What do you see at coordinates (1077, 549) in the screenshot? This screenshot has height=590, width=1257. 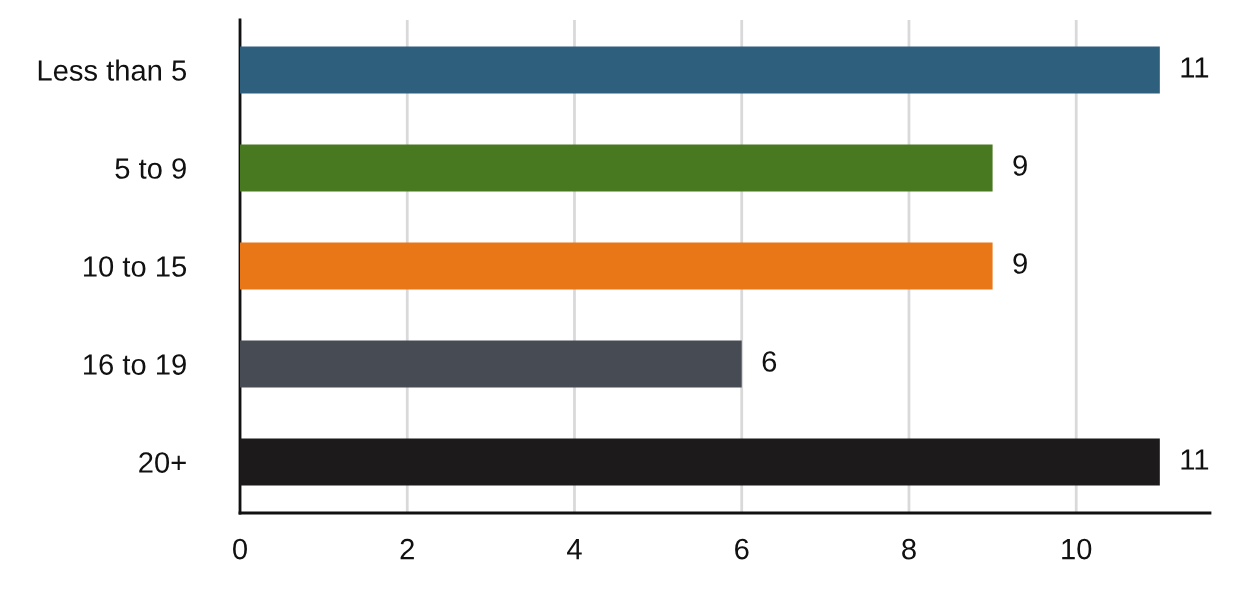 I see `x-tick-label: 10` at bounding box center [1077, 549].